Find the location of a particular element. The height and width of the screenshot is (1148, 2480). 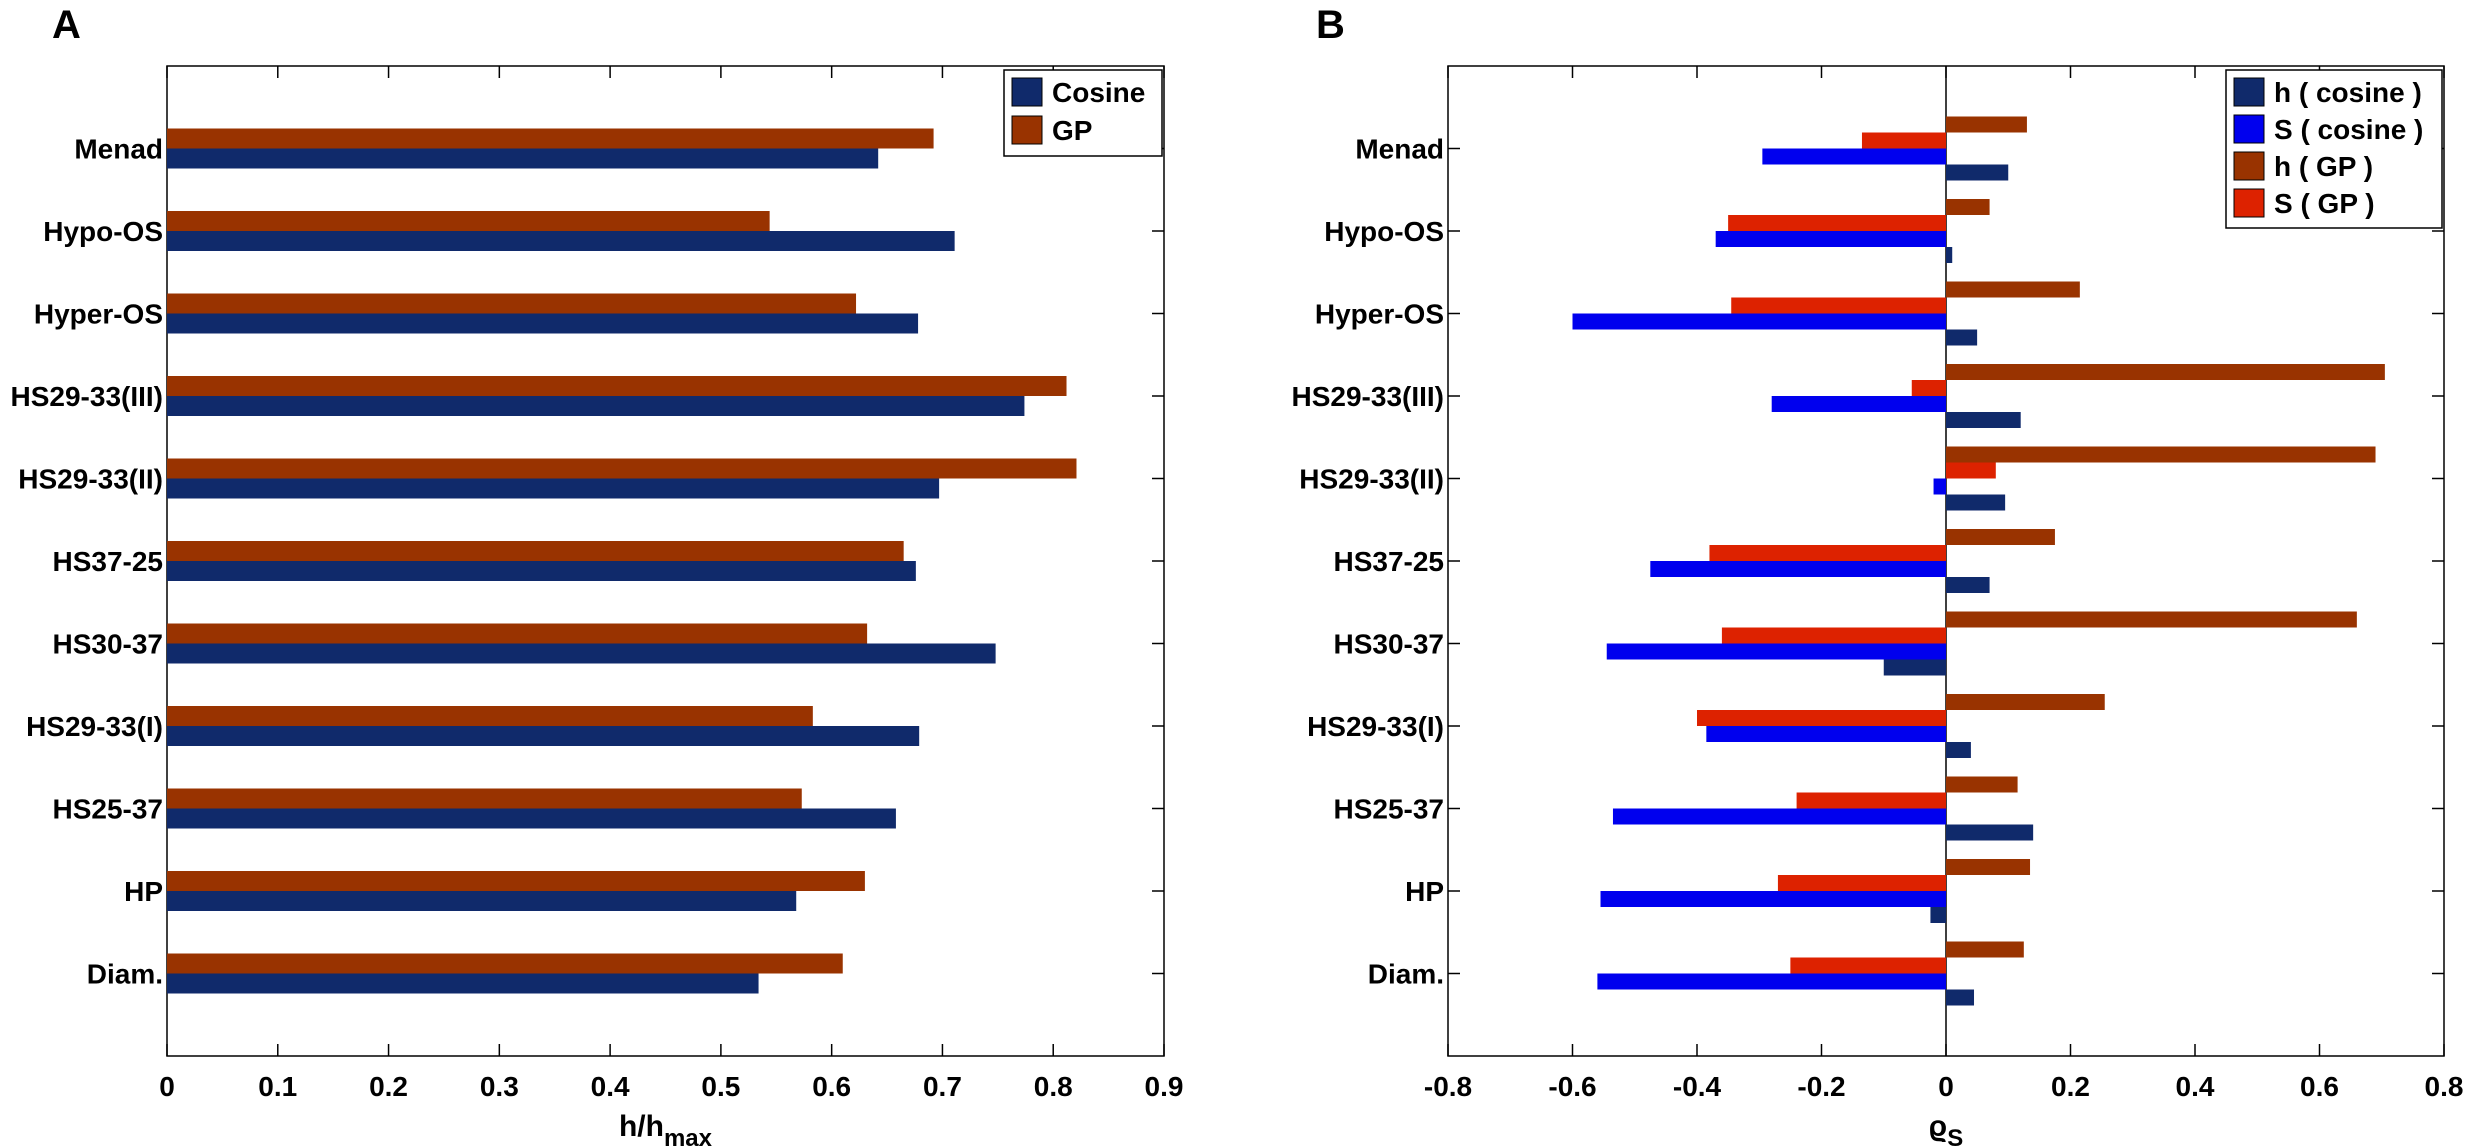

x-axis-label-subscript: S is located at coordinates (1955, 1136).